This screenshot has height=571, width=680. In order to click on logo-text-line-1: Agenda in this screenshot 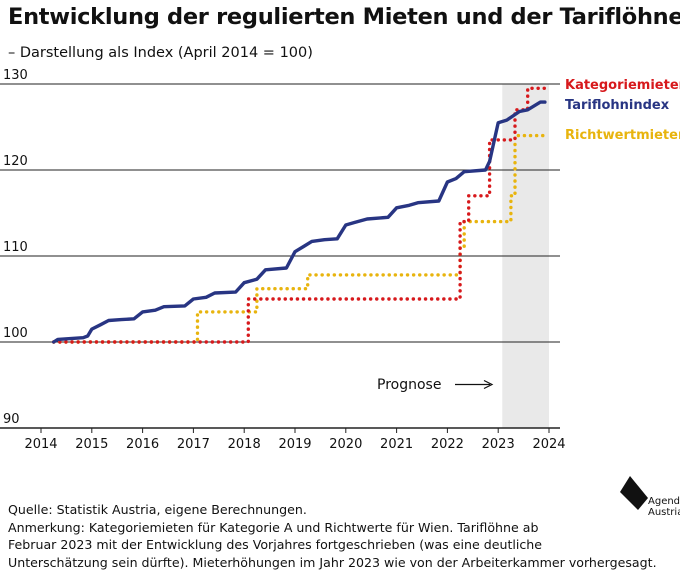, I will do `click(664, 501)`.